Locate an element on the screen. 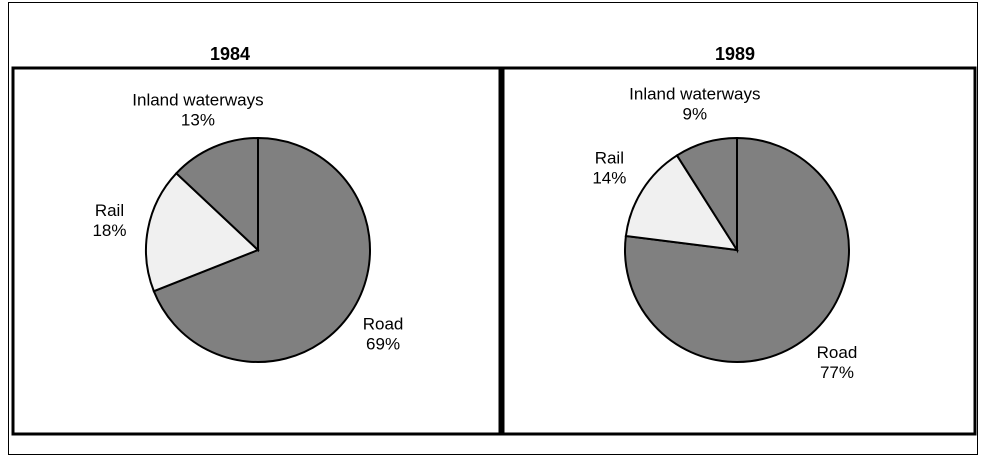  value-label: 69% is located at coordinates (383, 343).